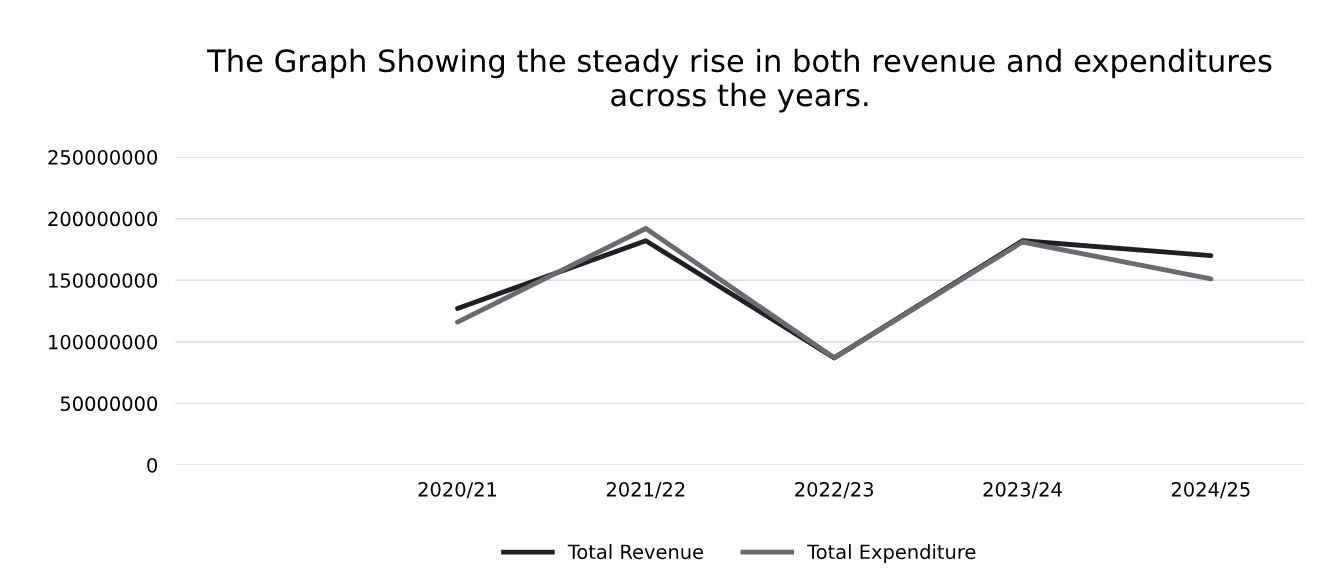 This screenshot has height=577, width=1319. What do you see at coordinates (645, 490) in the screenshot?
I see `x-tick-label: 2021/22` at bounding box center [645, 490].